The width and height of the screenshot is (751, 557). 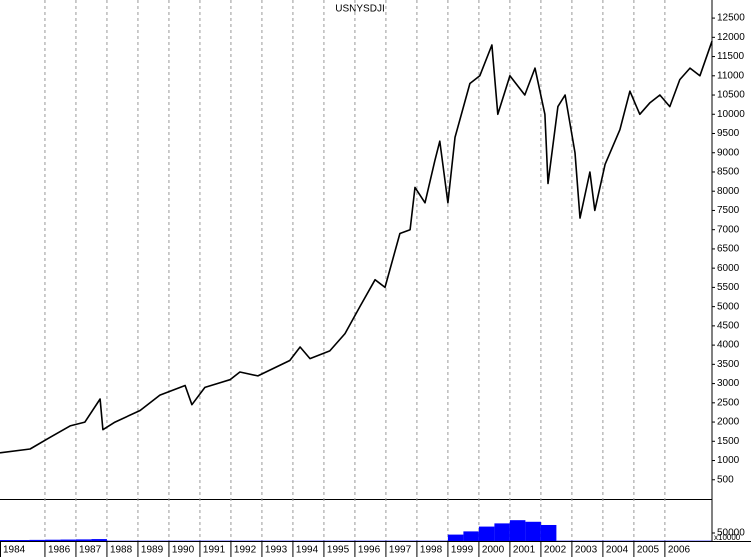 I want to click on y-tick-label: 7500, so click(x=728, y=210).